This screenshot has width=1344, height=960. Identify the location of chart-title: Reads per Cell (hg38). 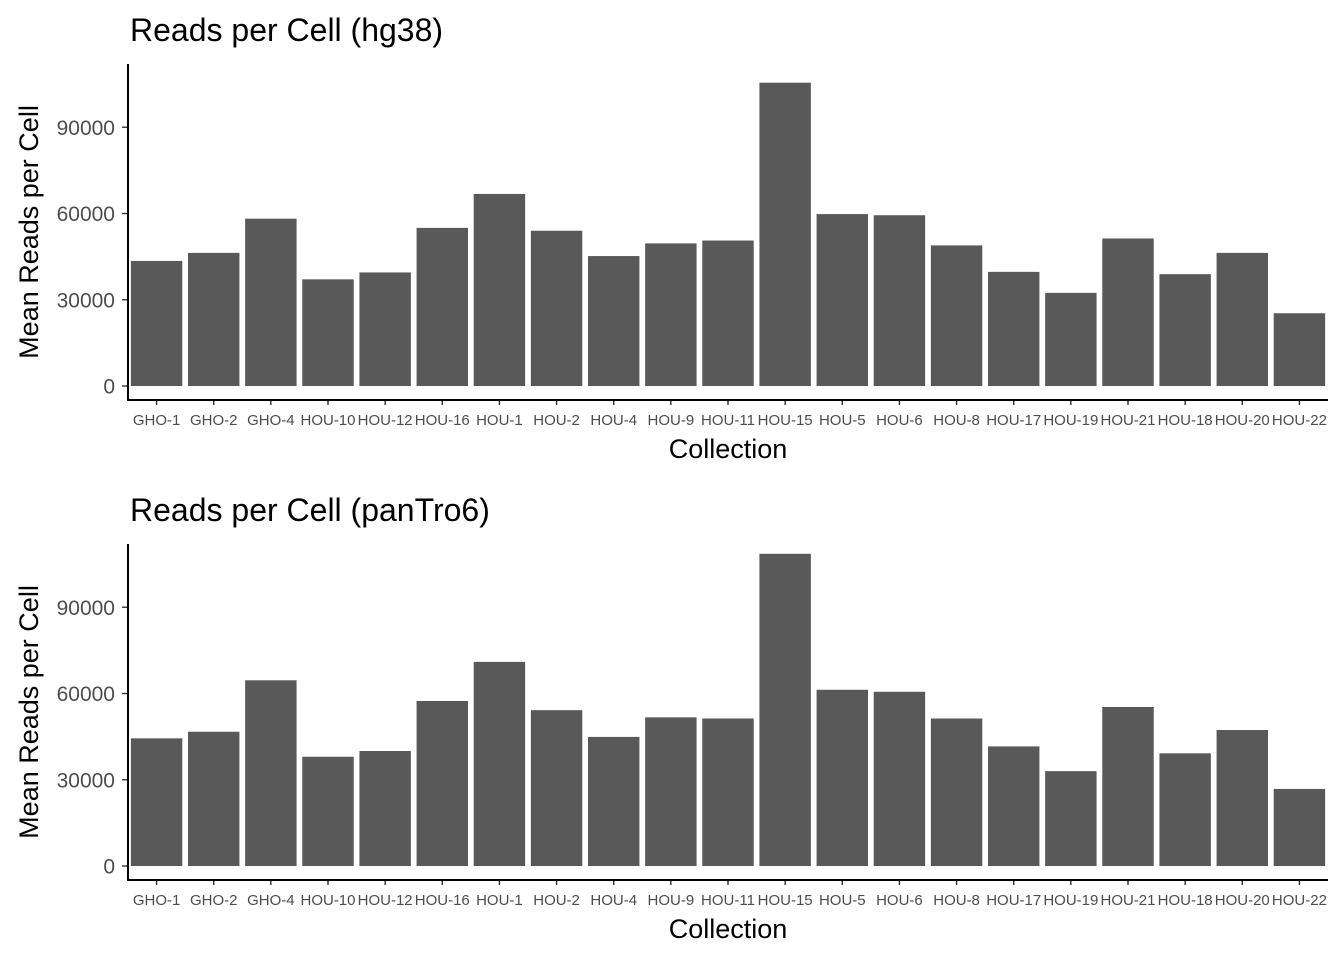
(286, 30).